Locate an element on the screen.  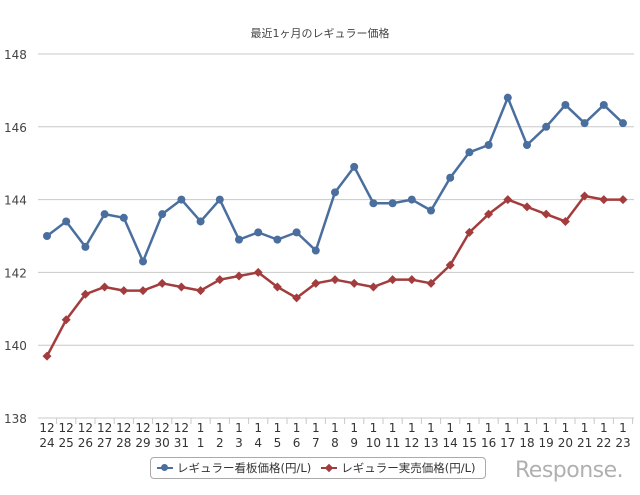
x-tick-label-day: 17 is located at coordinates (507, 443).